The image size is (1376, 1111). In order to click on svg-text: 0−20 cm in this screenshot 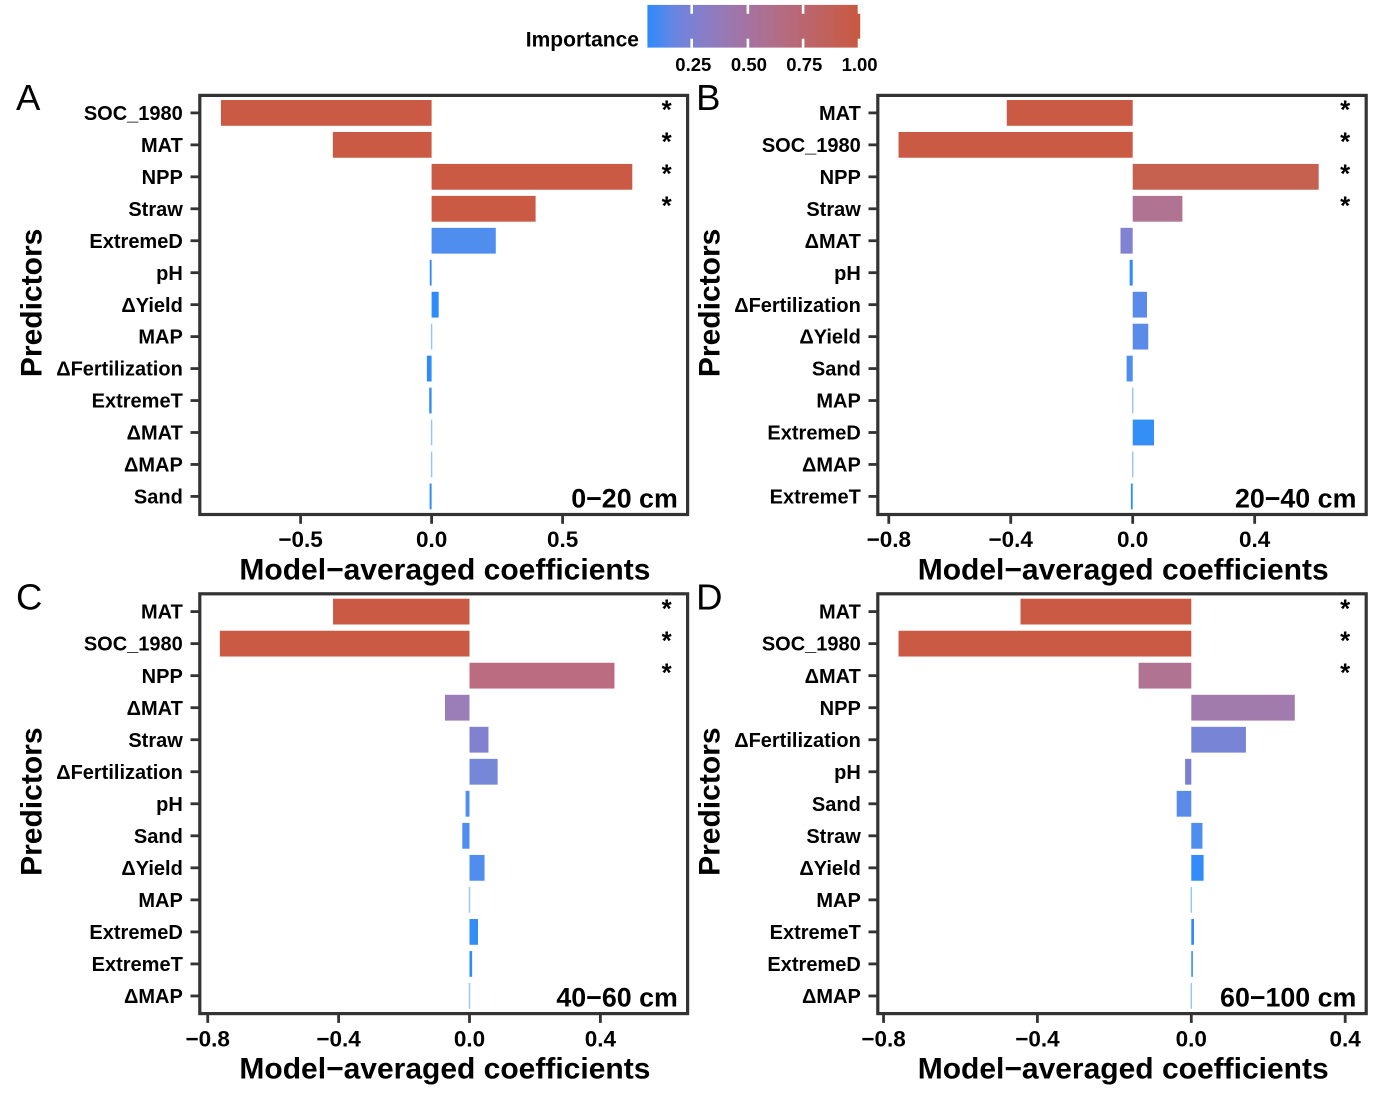, I will do `click(624, 498)`.